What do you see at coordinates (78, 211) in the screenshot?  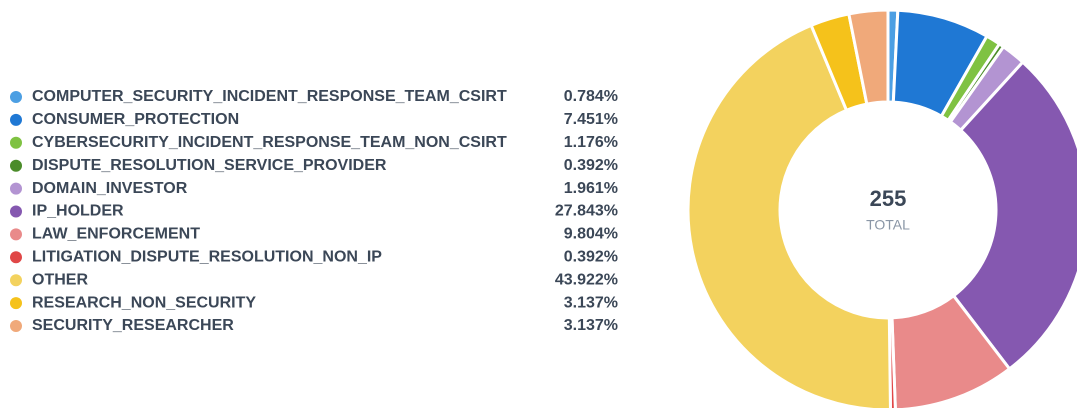 I see `legend-label: IP_HOLDER` at bounding box center [78, 211].